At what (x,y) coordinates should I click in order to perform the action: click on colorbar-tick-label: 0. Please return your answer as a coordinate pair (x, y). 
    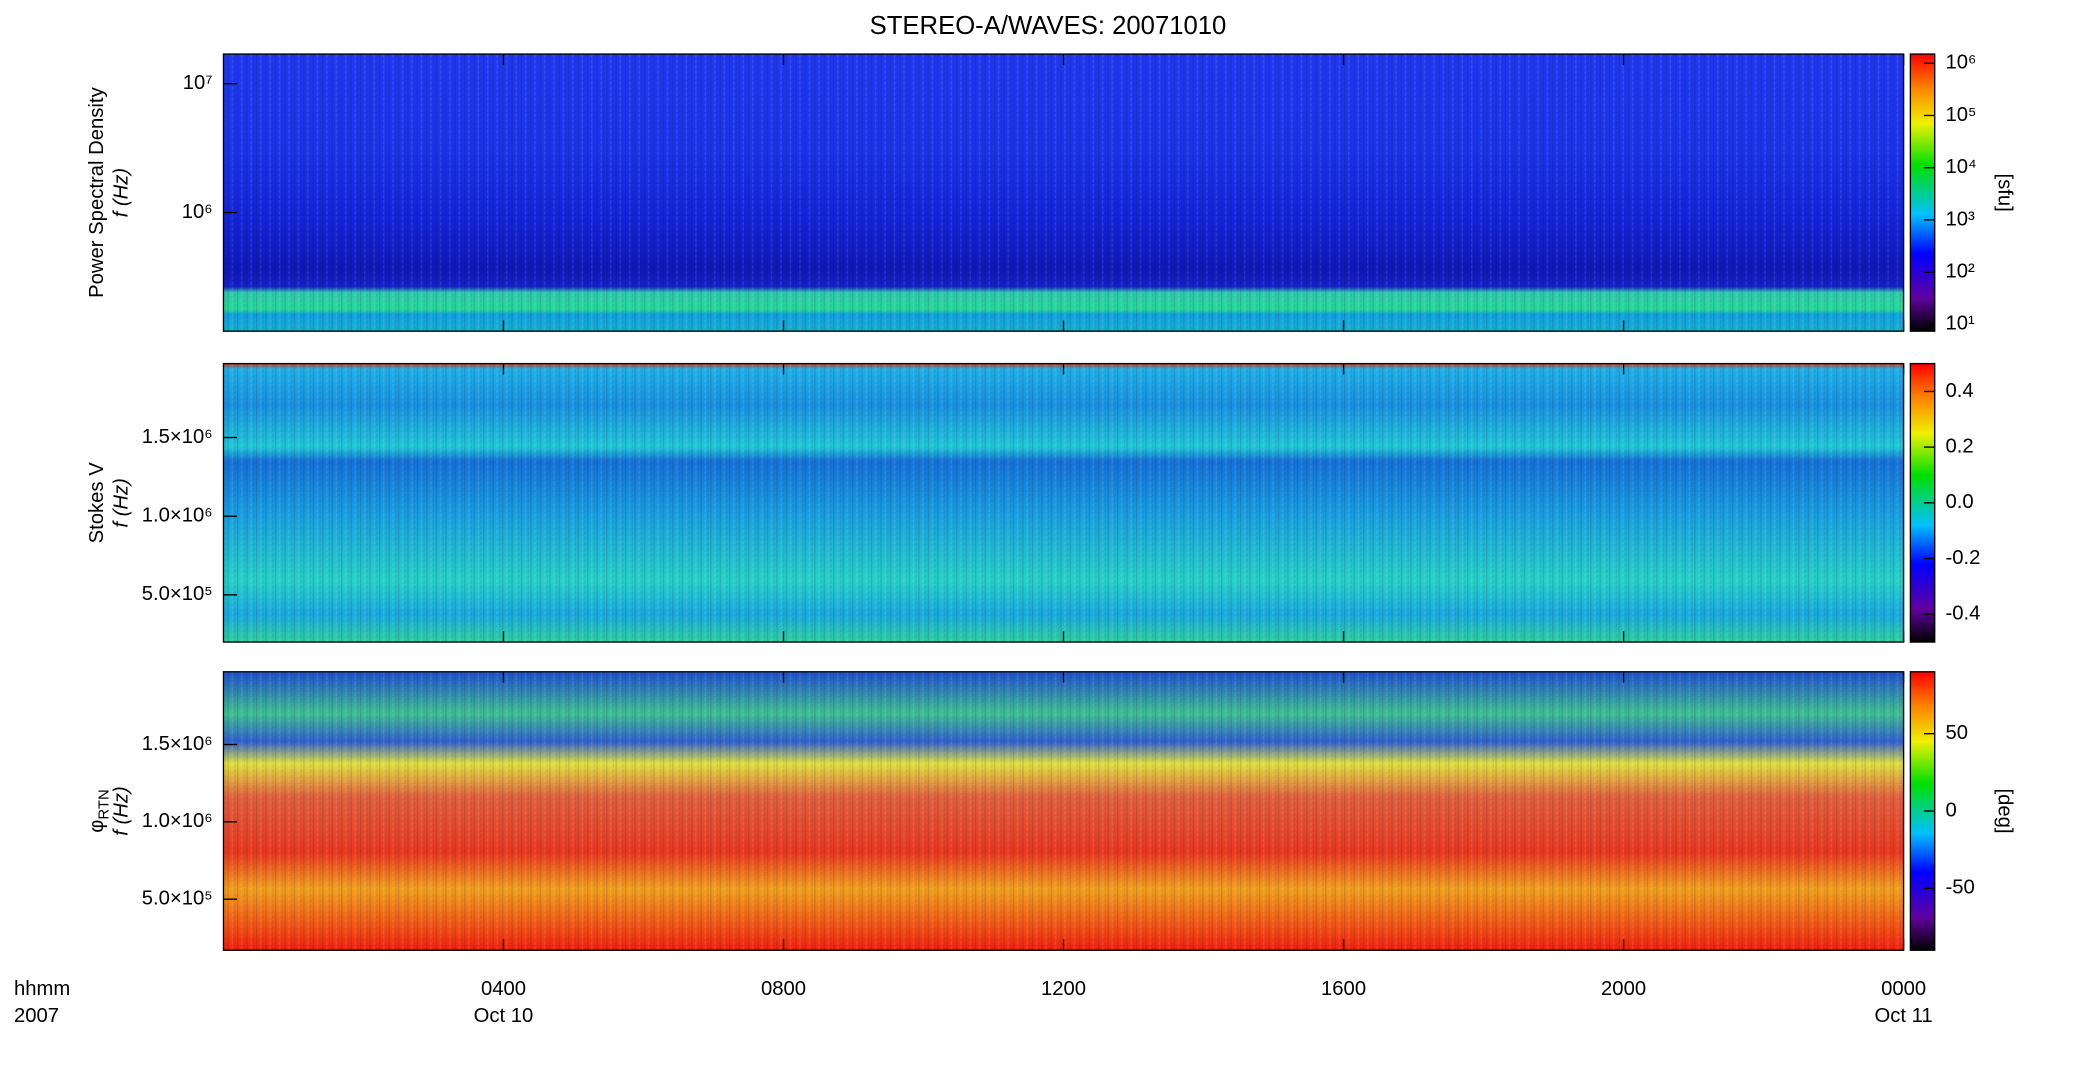
    Looking at the image, I should click on (1951, 810).